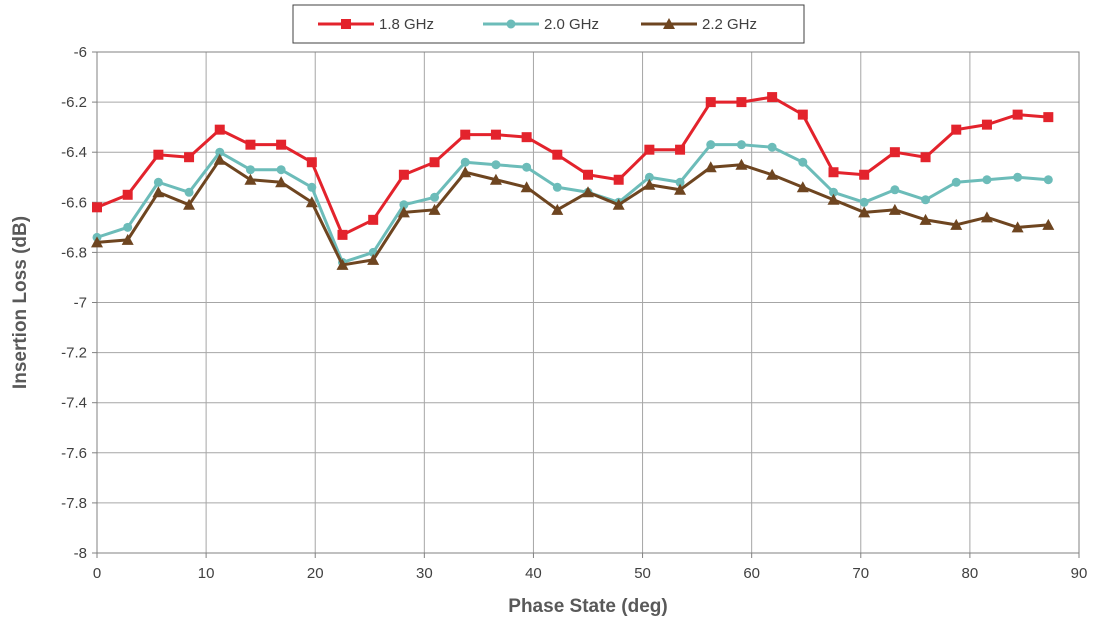  I want to click on legend: 1.8 GHz 2.0 GHz 2.2 GHz, so click(548, 24).